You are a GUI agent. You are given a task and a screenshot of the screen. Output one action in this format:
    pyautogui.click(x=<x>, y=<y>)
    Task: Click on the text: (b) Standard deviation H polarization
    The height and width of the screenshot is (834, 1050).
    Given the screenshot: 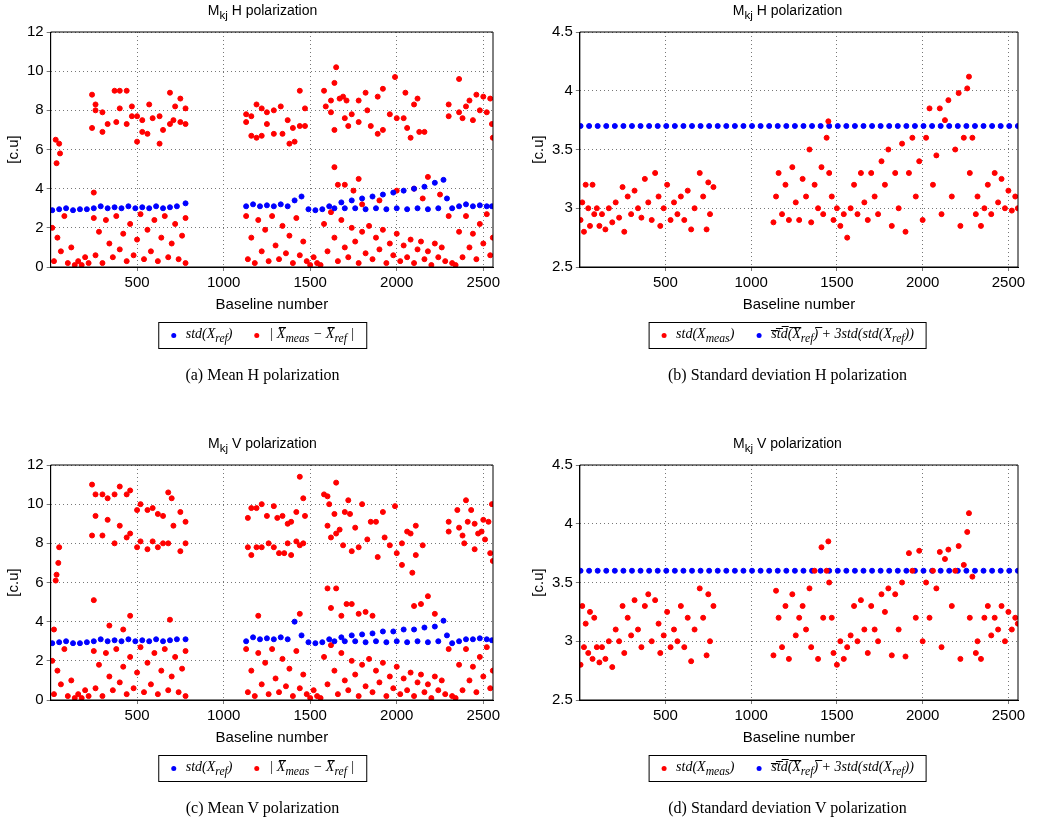 What is the action you would take?
    pyautogui.click(x=787, y=375)
    